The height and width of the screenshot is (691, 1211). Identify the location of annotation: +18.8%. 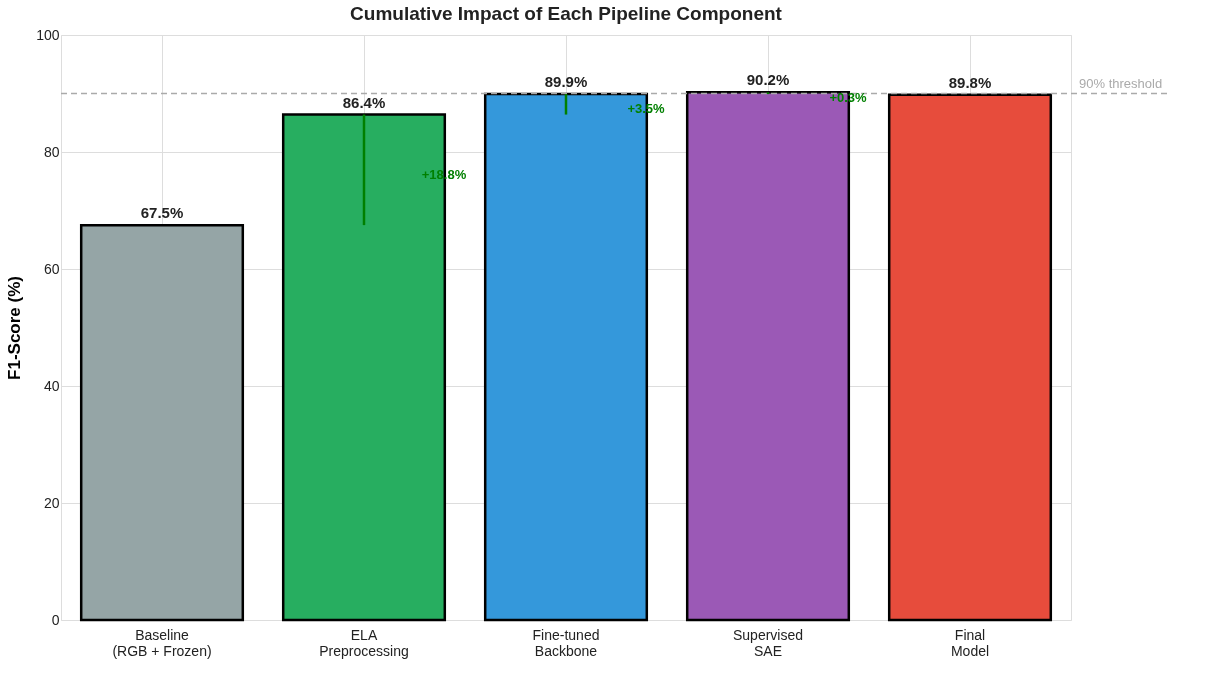
(444, 174).